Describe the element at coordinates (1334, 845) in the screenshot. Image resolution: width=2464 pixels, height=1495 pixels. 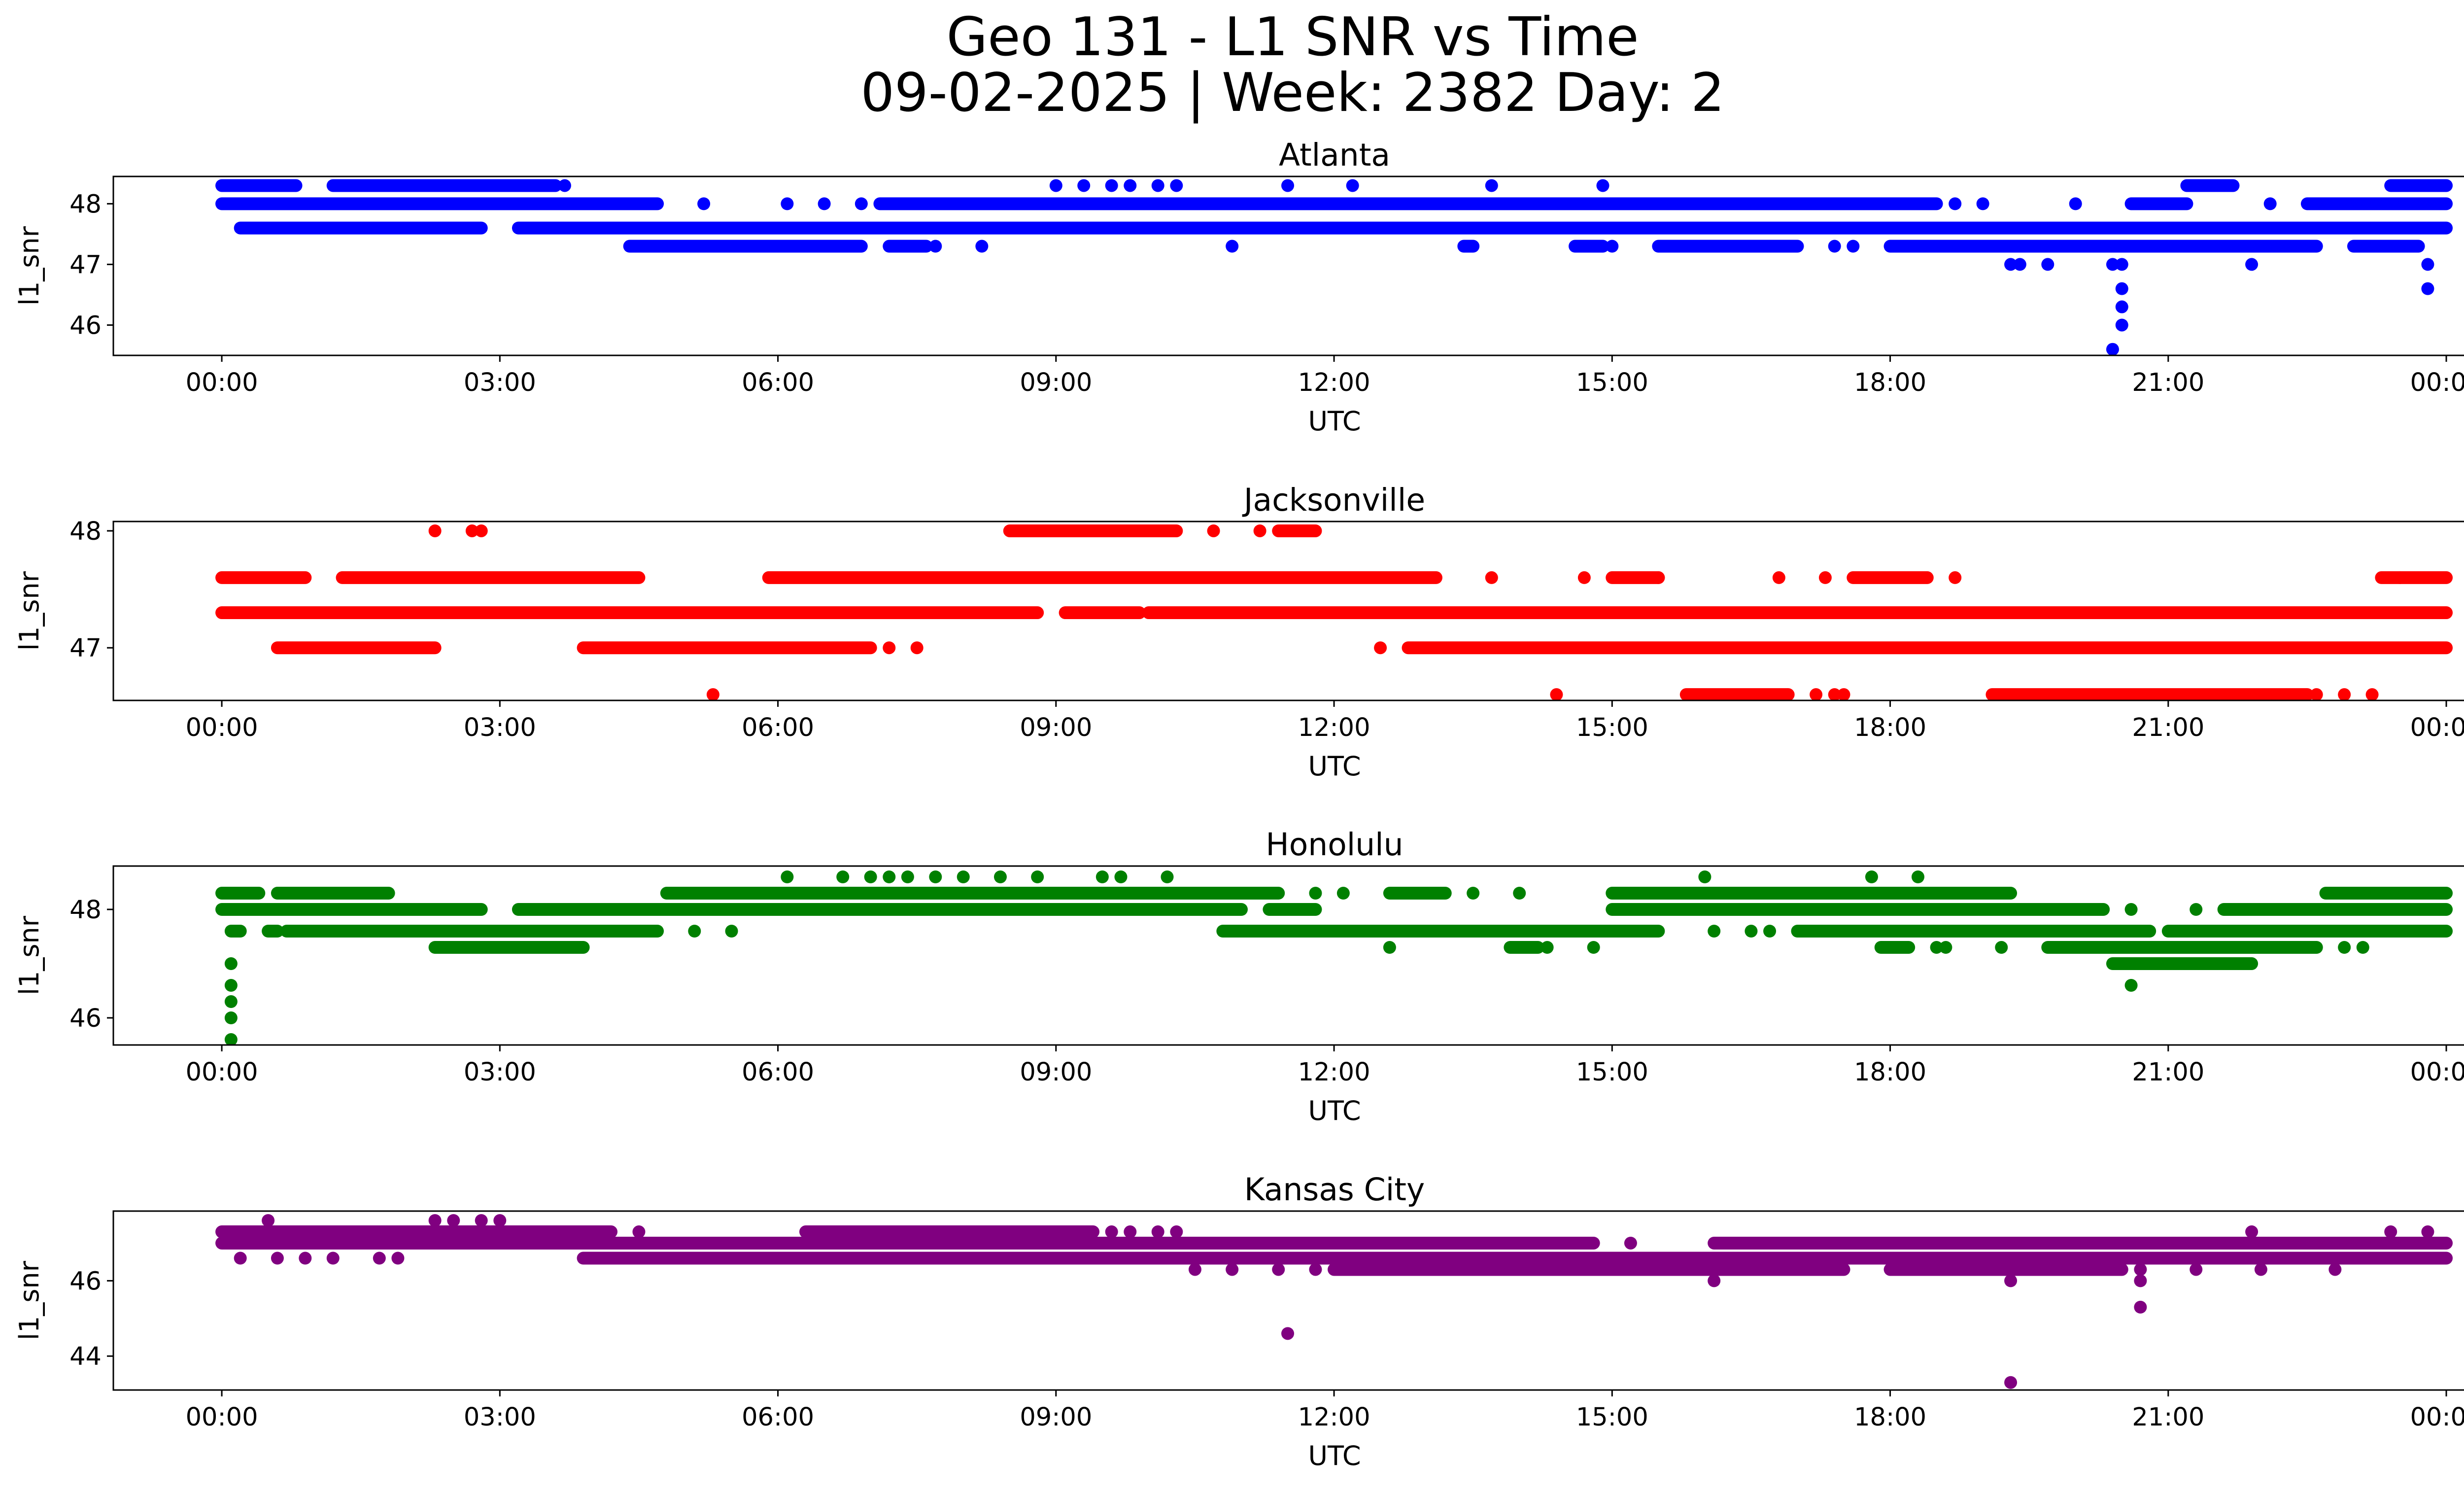
I see `subplot-title: Honolulu` at that location.